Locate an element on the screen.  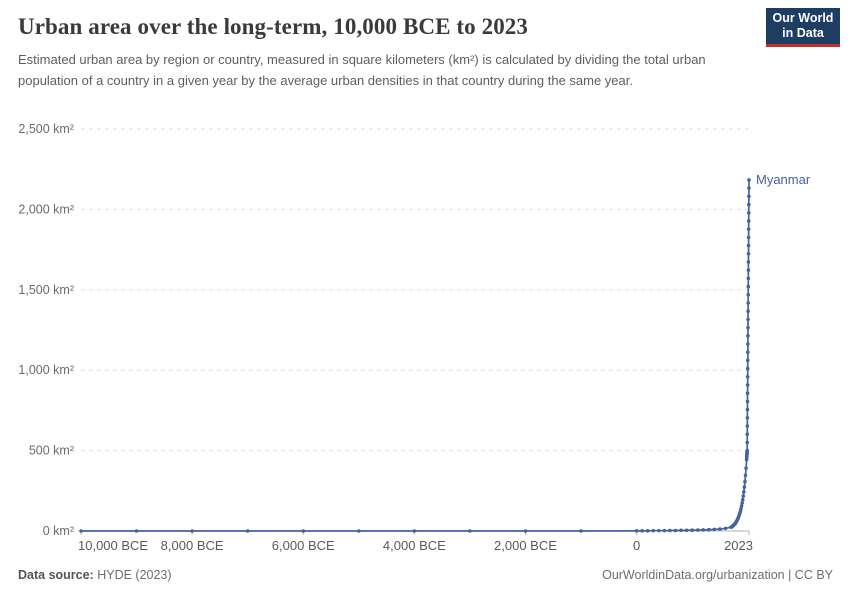
x-tick-label: 2023 is located at coordinates (738, 545).